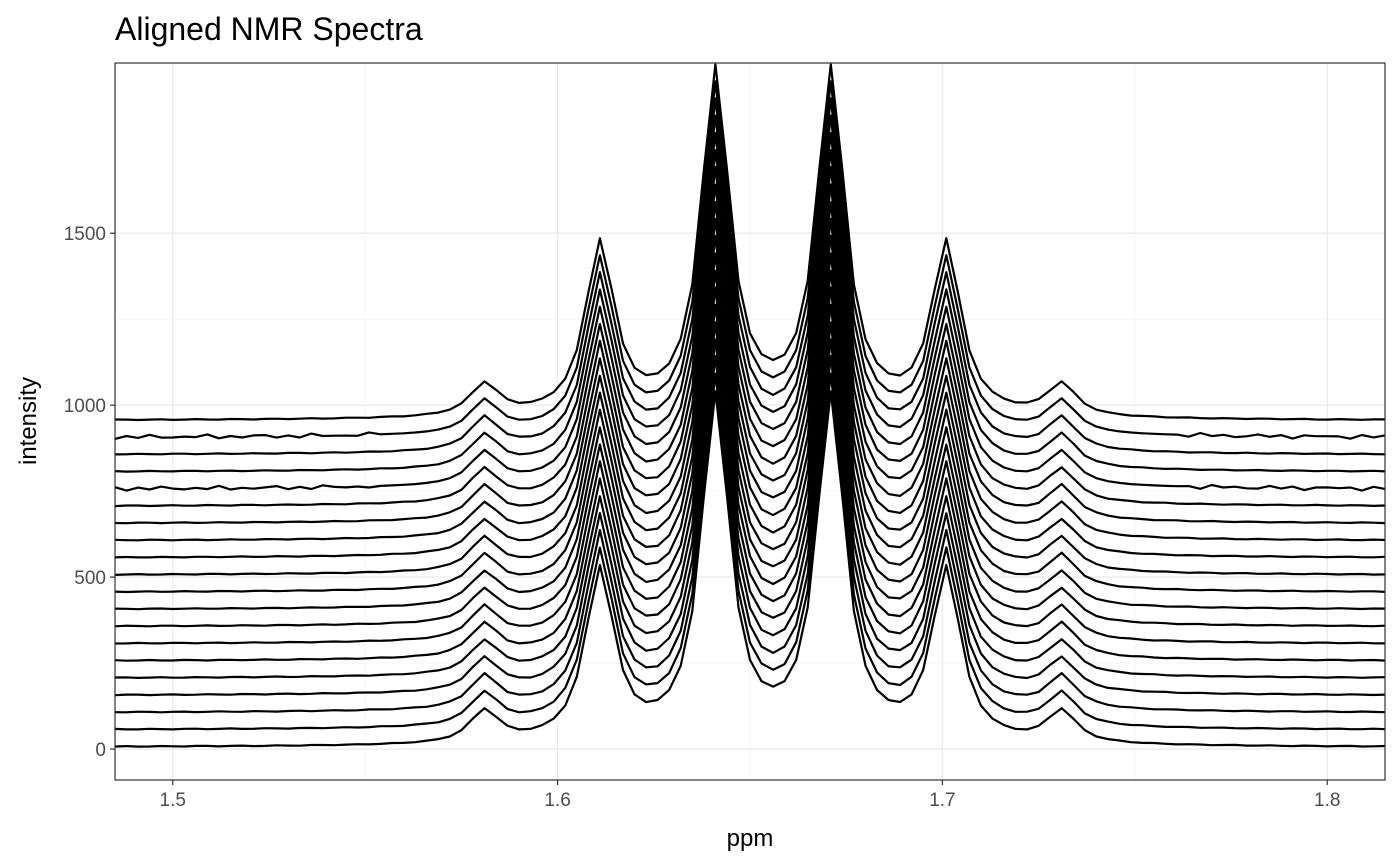 Image resolution: width=1400 pixels, height=866 pixels. I want to click on y-tick-label: 1000, so click(85, 406).